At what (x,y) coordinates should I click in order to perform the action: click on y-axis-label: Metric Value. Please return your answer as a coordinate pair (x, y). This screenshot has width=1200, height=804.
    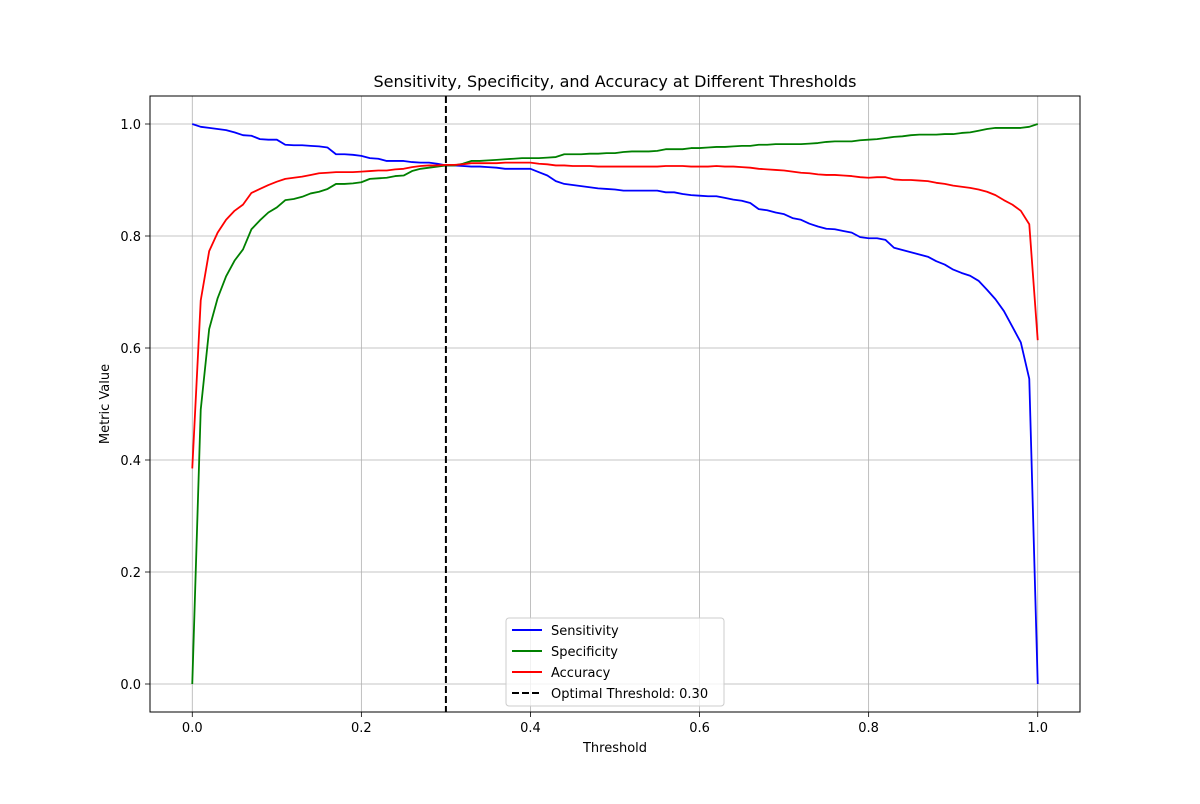
    Looking at the image, I should click on (105, 404).